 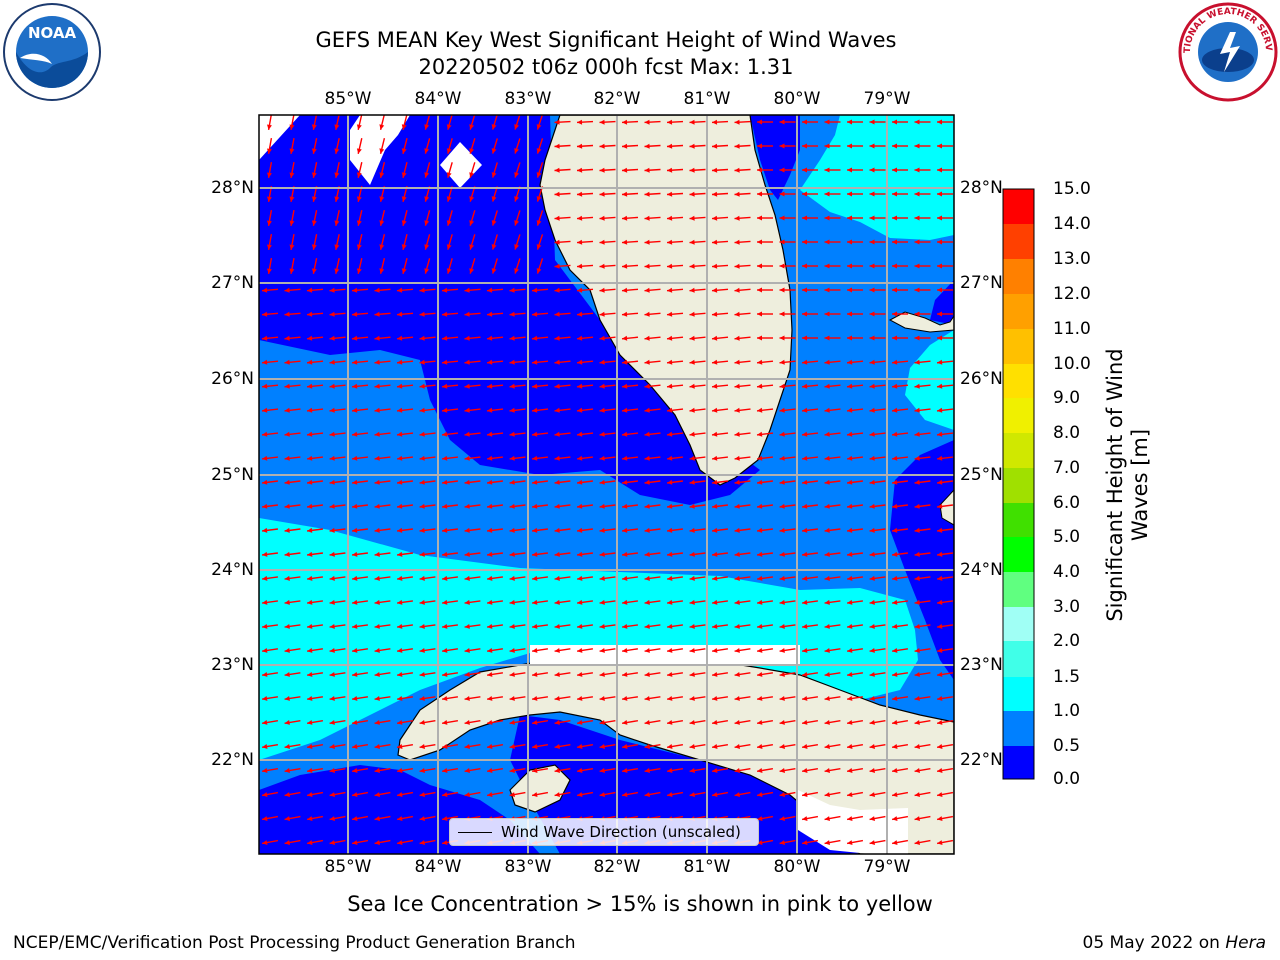 What do you see at coordinates (232, 665) in the screenshot?
I see `lat-tick-left: 23°N` at bounding box center [232, 665].